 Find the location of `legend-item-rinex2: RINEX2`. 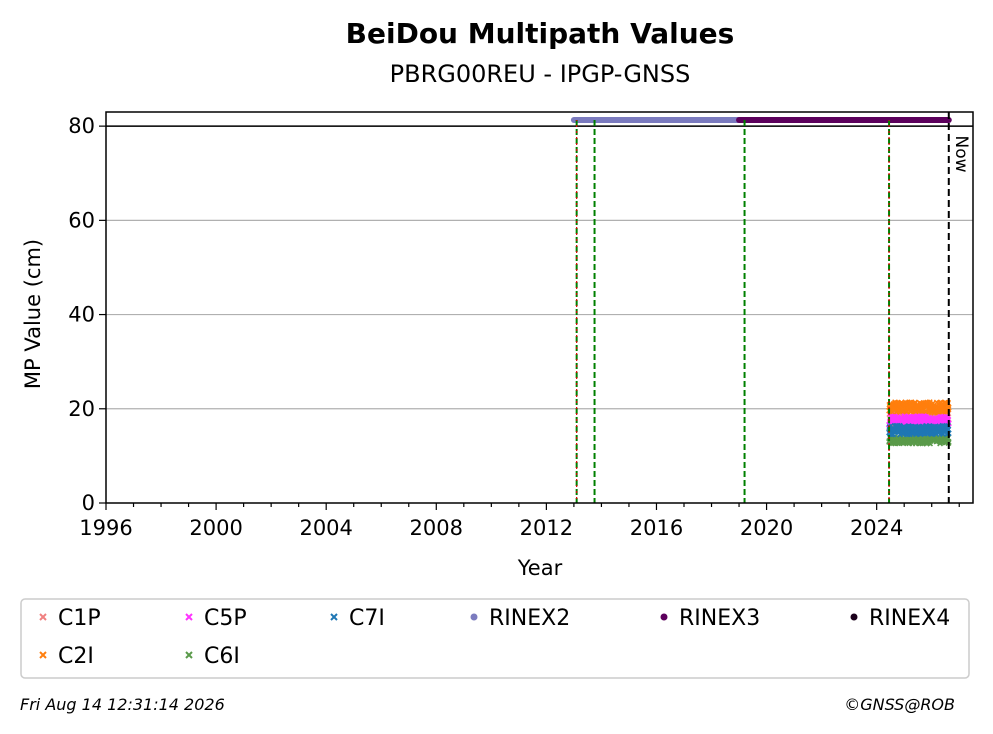

legend-item-rinex2: RINEX2 is located at coordinates (520, 618).